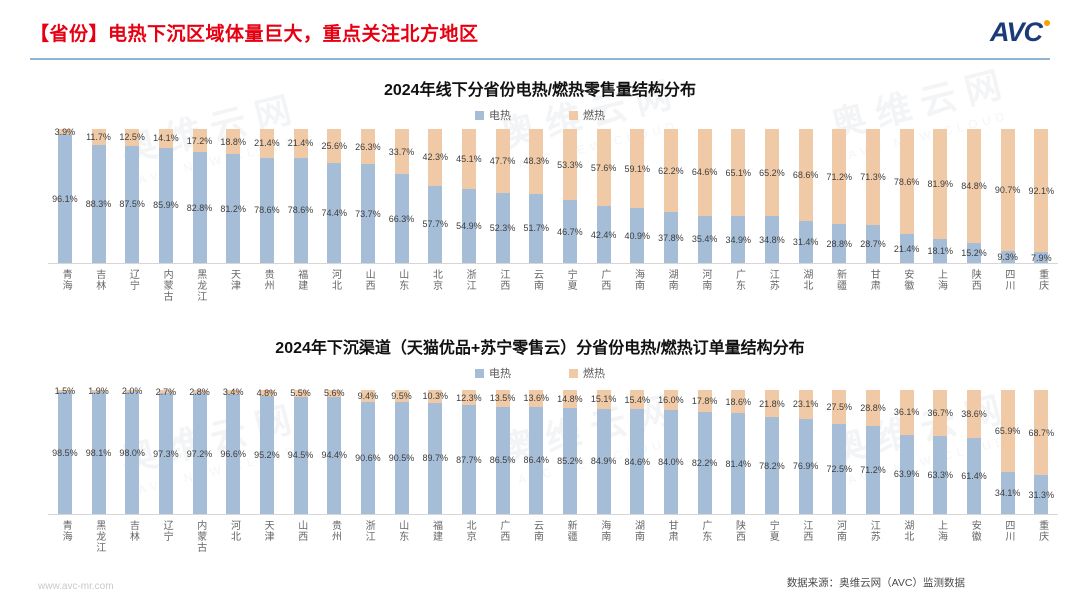  I want to click on gas-value-label: 14.8%, so click(570, 399).